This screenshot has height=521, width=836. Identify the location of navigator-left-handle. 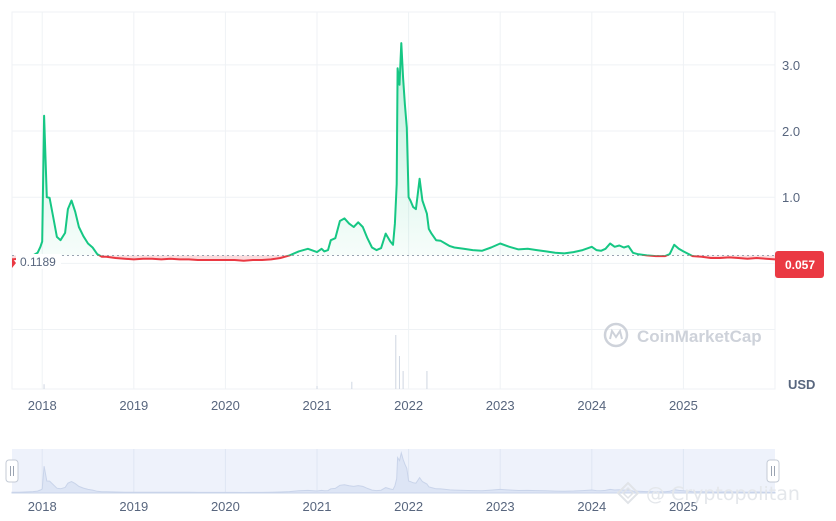
(12, 471).